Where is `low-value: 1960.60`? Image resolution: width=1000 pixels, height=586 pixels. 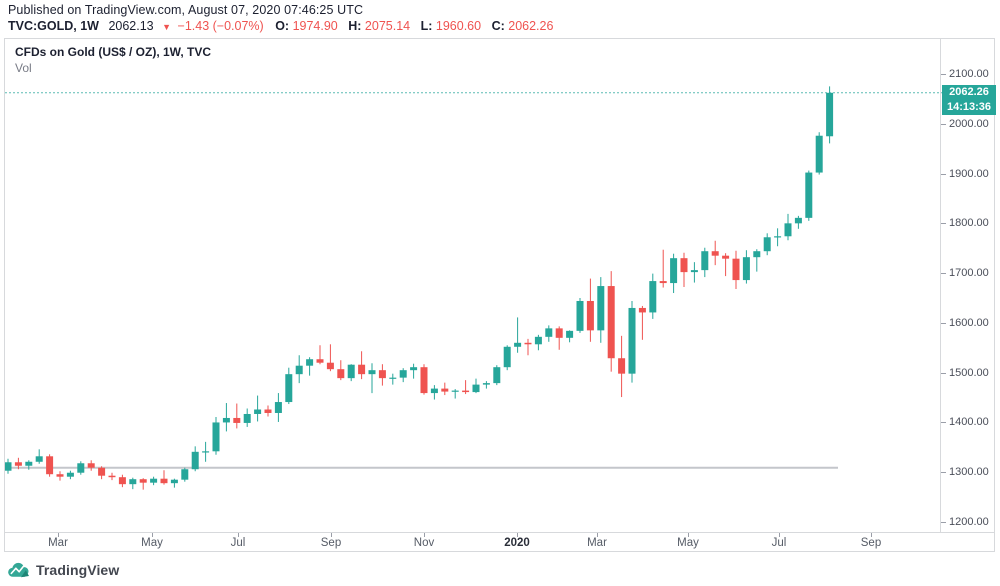 low-value: 1960.60 is located at coordinates (458, 26).